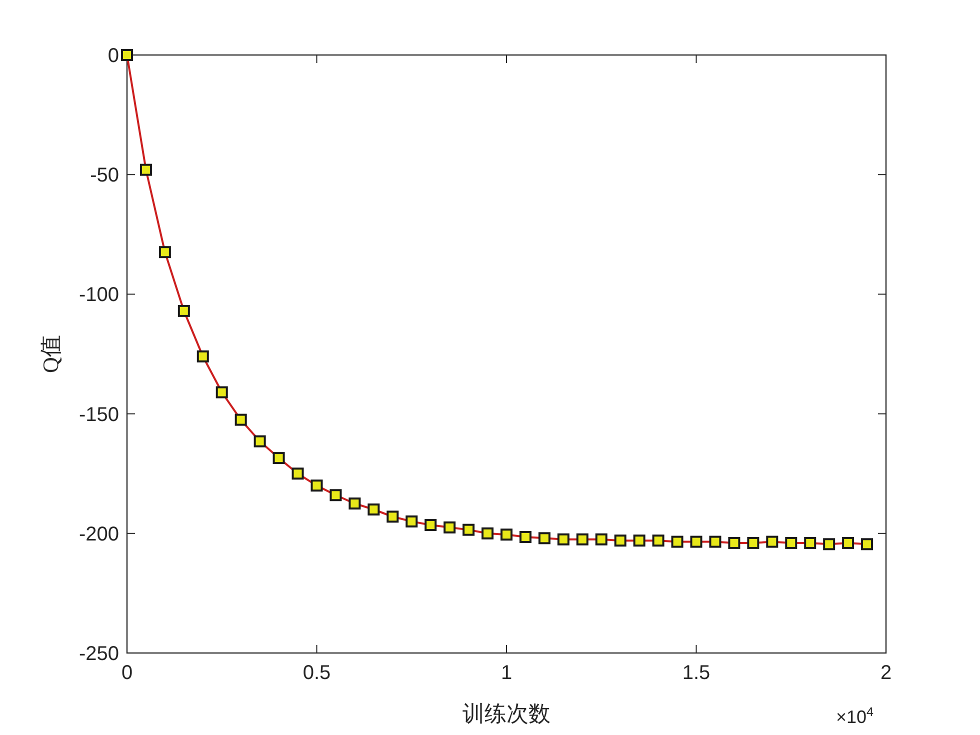 Image resolution: width=980 pixels, height=735 pixels. I want to click on y-tick-label: -150, so click(98, 415).